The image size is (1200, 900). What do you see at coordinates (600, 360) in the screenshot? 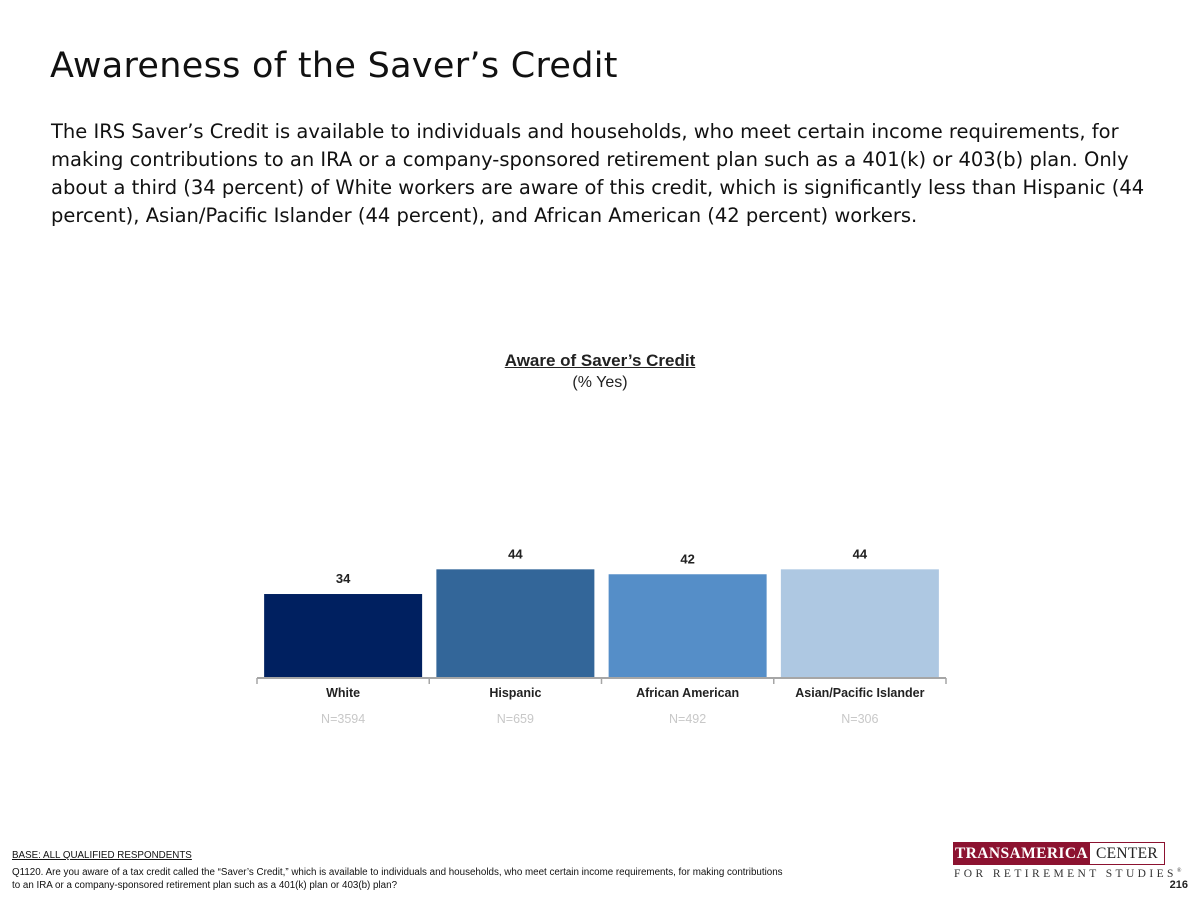
I see `chart-title: Aware of Saver’s Credit` at bounding box center [600, 360].